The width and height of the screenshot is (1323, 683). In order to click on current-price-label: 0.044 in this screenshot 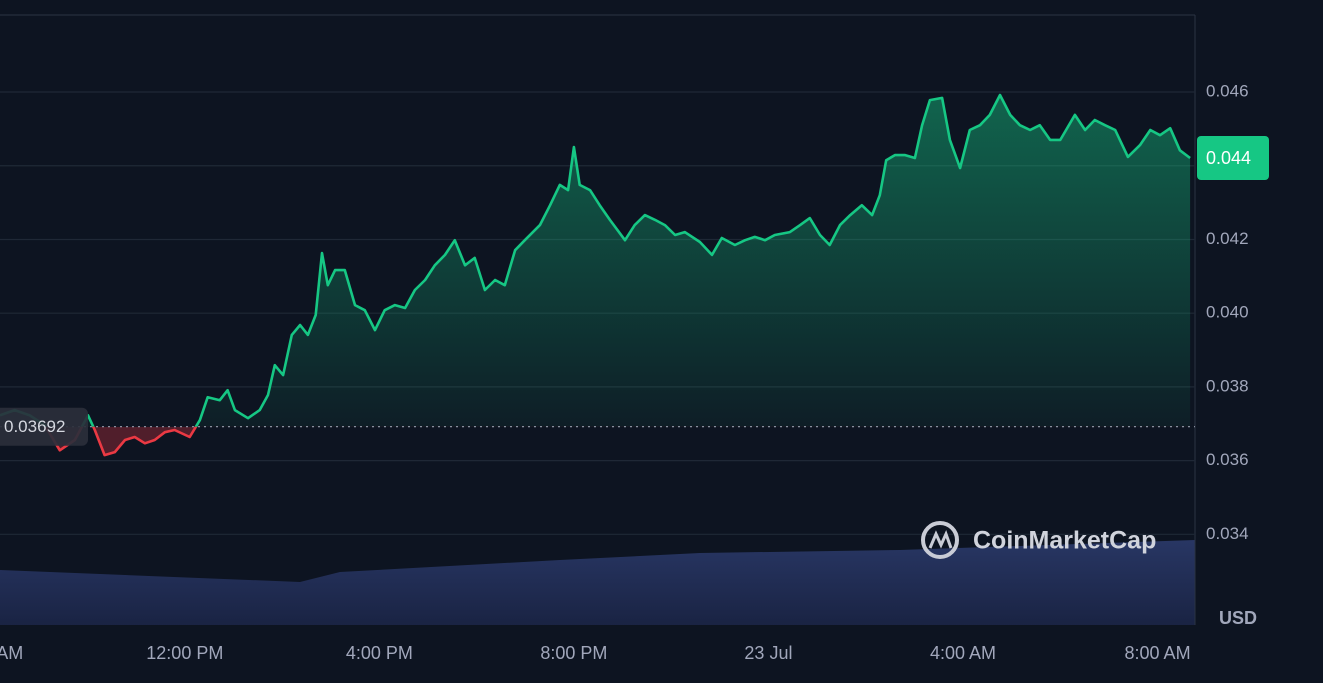, I will do `click(1228, 158)`.